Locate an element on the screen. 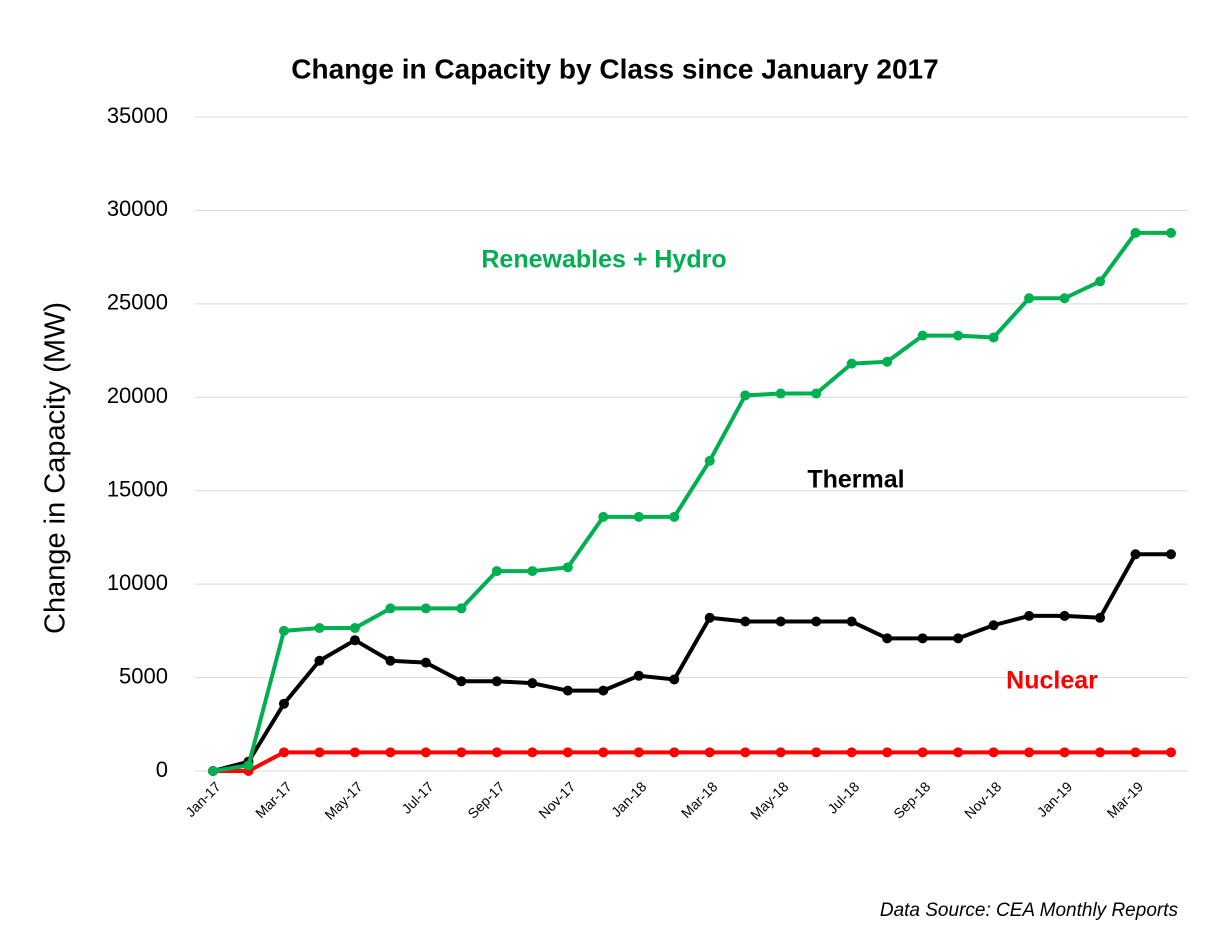 This screenshot has height=945, width=1217. y-tick-label: 30000 is located at coordinates (137, 208).